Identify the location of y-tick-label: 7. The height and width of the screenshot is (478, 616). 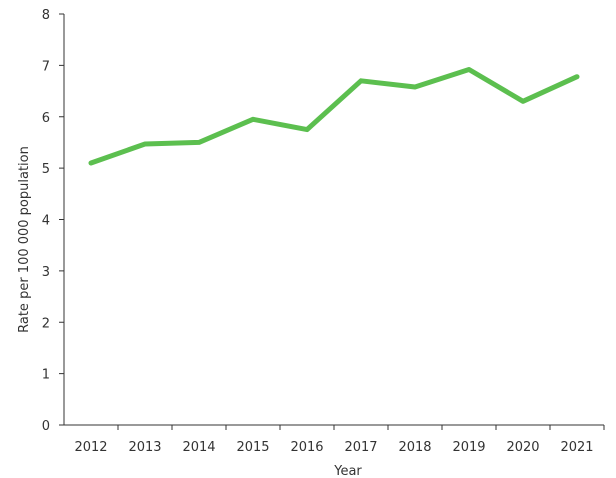
(46, 66).